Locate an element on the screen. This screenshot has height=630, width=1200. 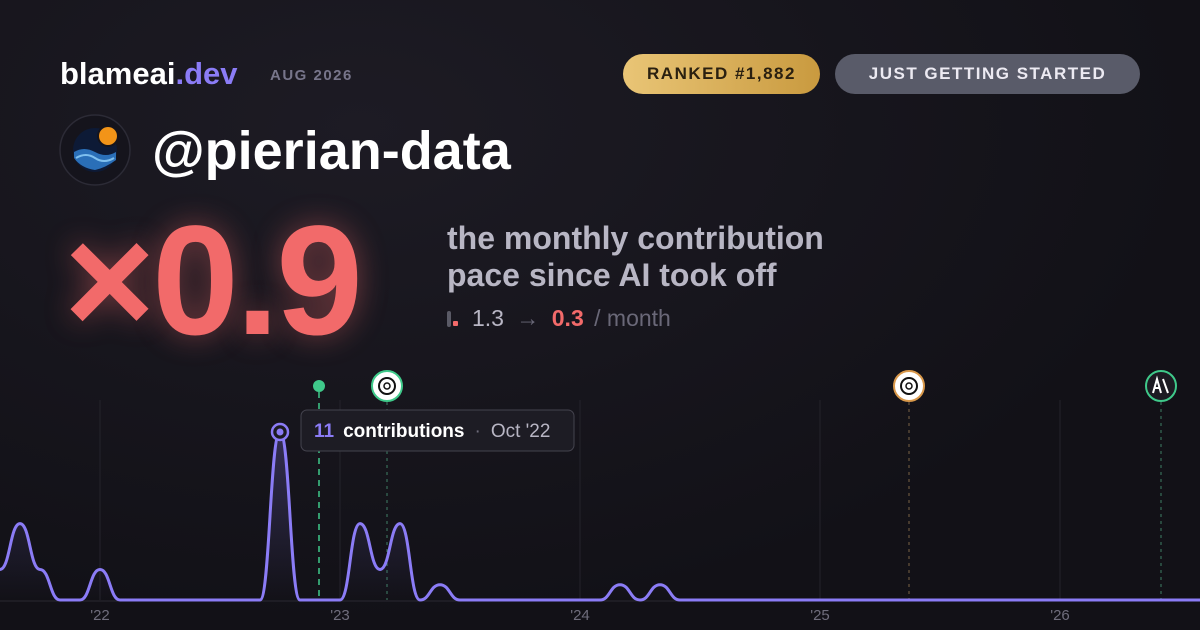
stats: 1.3 → 0.3 / month is located at coordinates (559, 318).